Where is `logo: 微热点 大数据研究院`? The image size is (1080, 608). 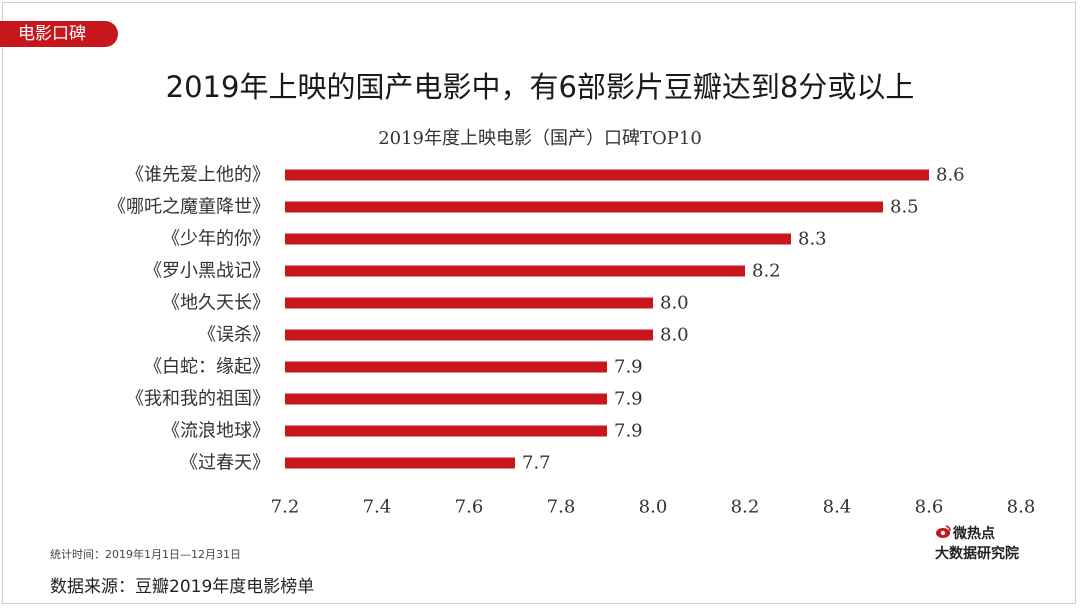
logo: 微热点 大数据研究院 is located at coordinates (990, 545).